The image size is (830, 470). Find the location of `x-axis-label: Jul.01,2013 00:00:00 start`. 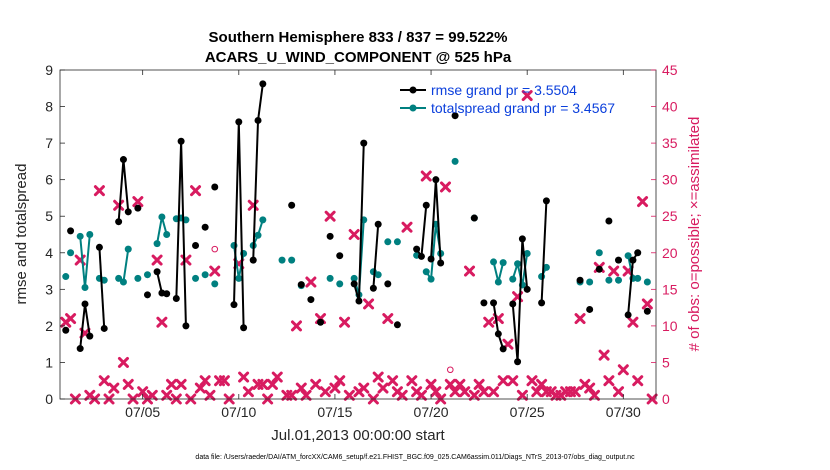

x-axis-label: Jul.01,2013 00:00:00 start is located at coordinates (358, 435).